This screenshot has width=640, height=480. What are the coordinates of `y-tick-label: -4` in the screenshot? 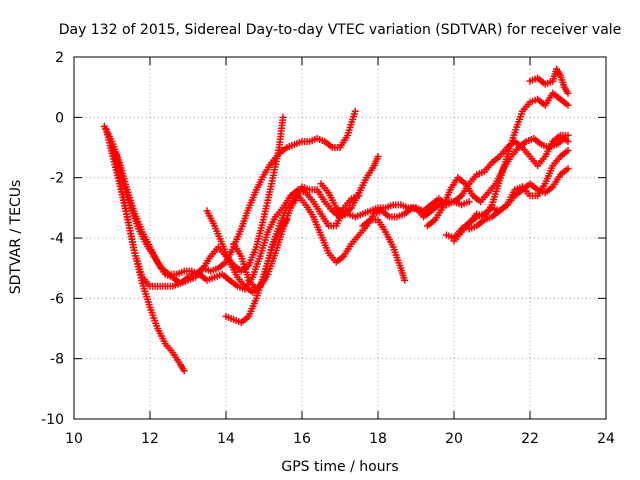 It's located at (57, 239).